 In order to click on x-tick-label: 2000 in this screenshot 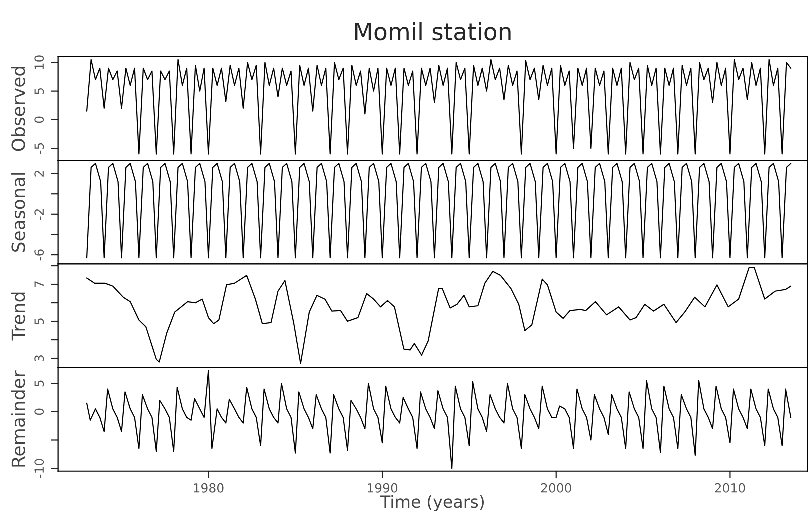, I will do `click(556, 488)`.